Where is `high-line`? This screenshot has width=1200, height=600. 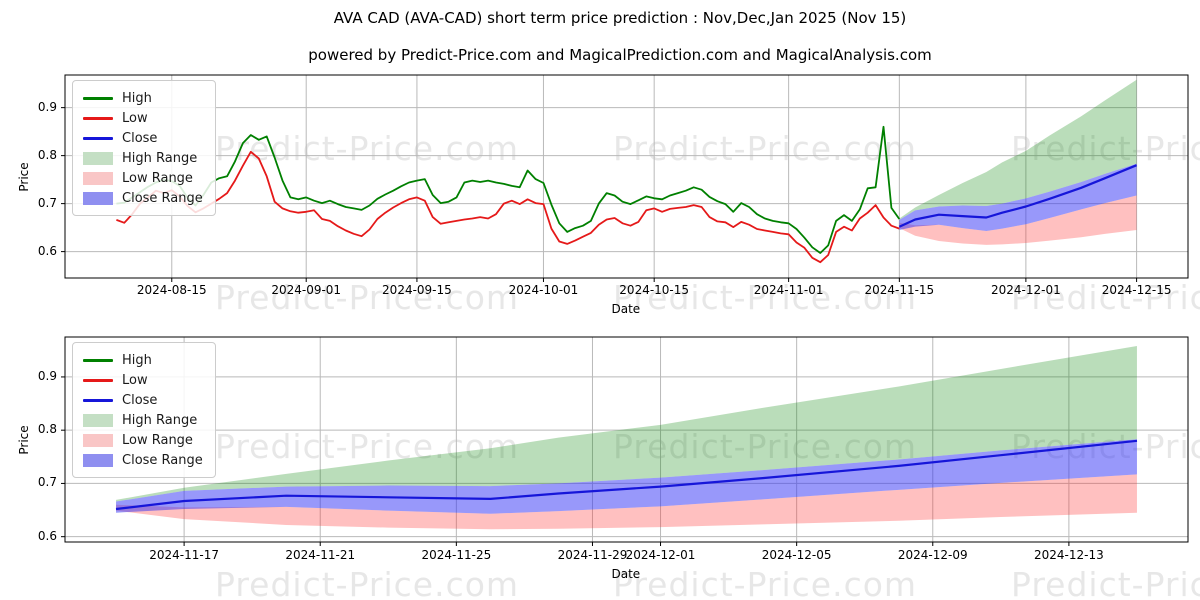
high-line is located at coordinates (508, 189).